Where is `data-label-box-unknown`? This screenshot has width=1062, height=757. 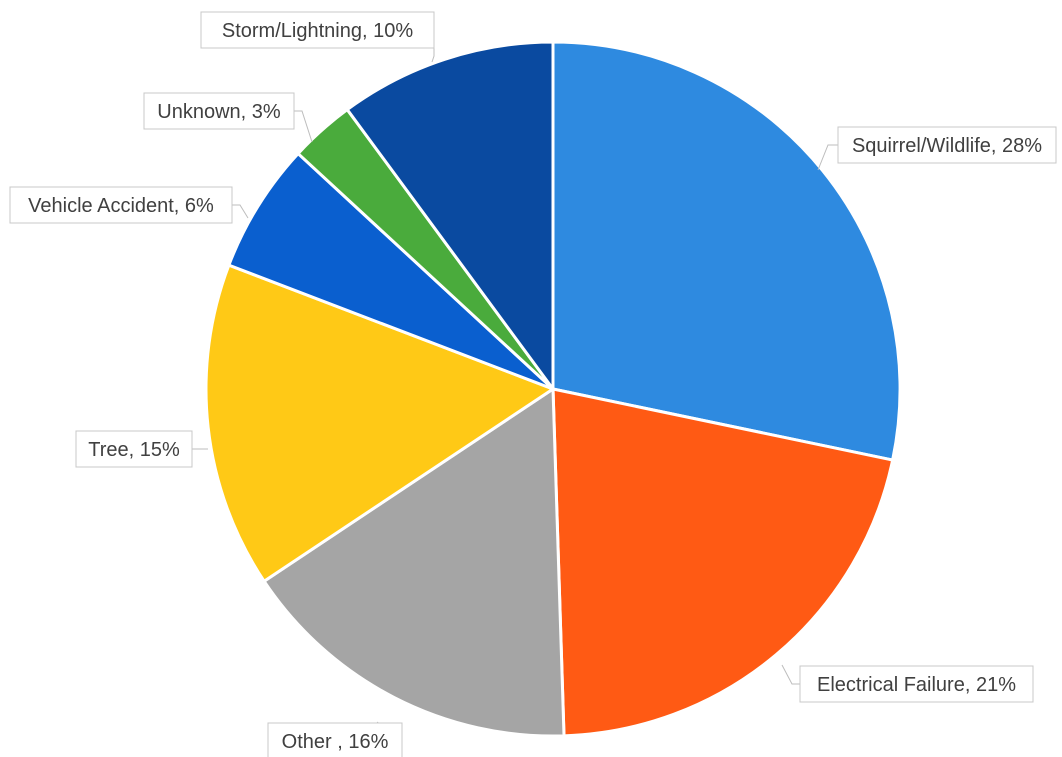 data-label-box-unknown is located at coordinates (219, 111).